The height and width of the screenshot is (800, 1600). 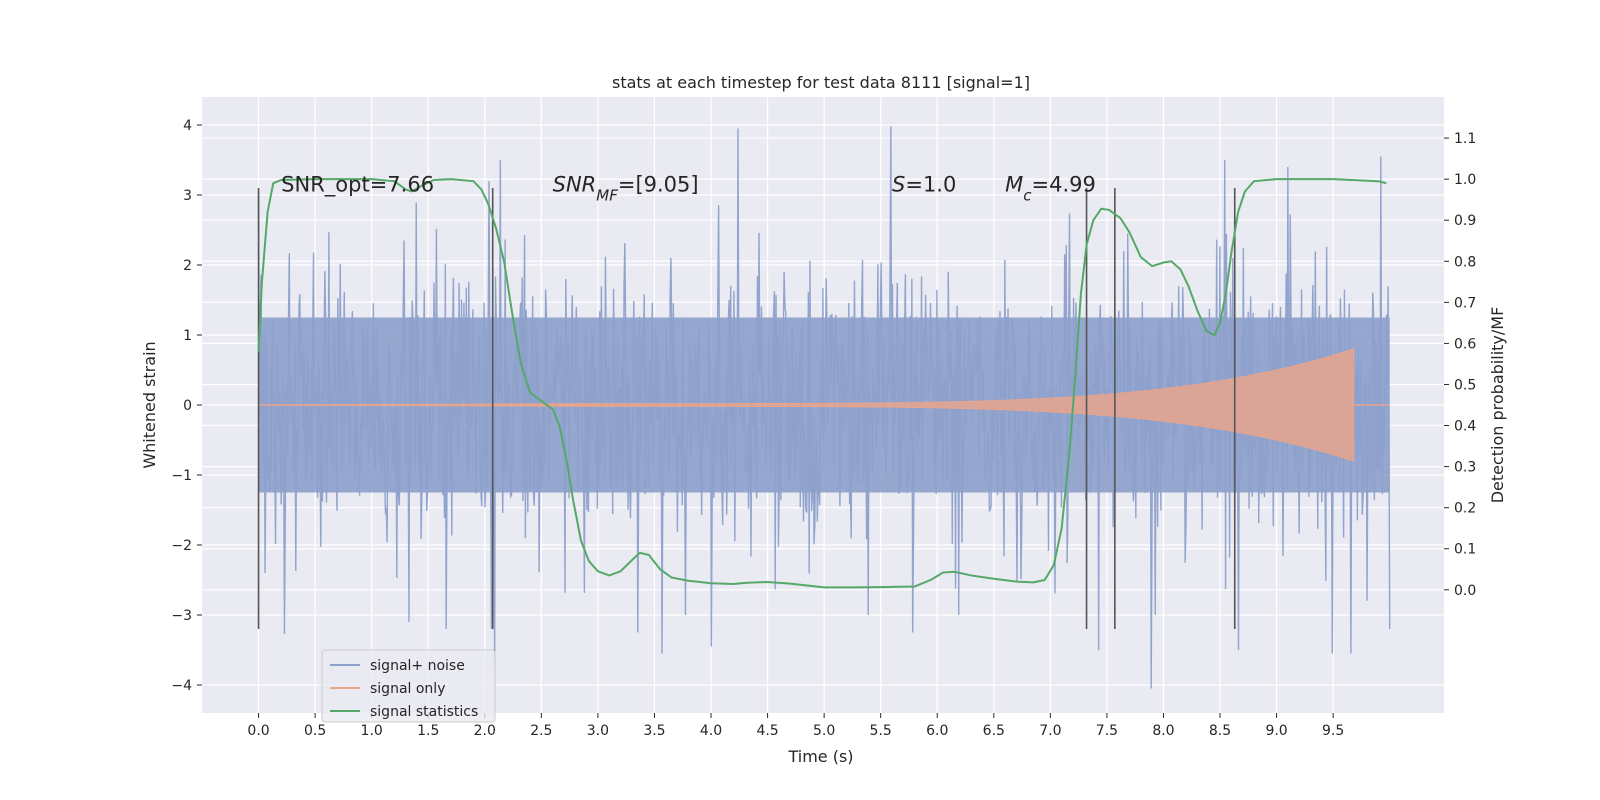 What do you see at coordinates (937, 731) in the screenshot?
I see `x-tick-label: 6.0` at bounding box center [937, 731].